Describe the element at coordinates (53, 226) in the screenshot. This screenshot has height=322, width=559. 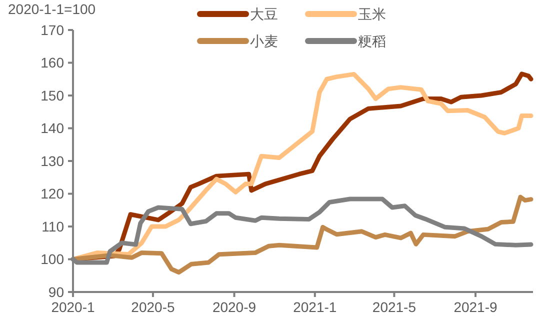
I see `y-tick-label: 110` at that location.